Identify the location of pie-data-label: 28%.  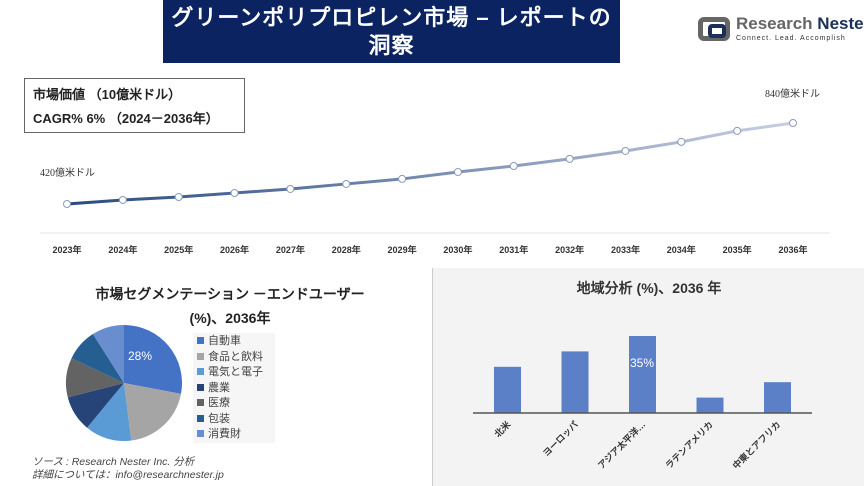
(140, 356).